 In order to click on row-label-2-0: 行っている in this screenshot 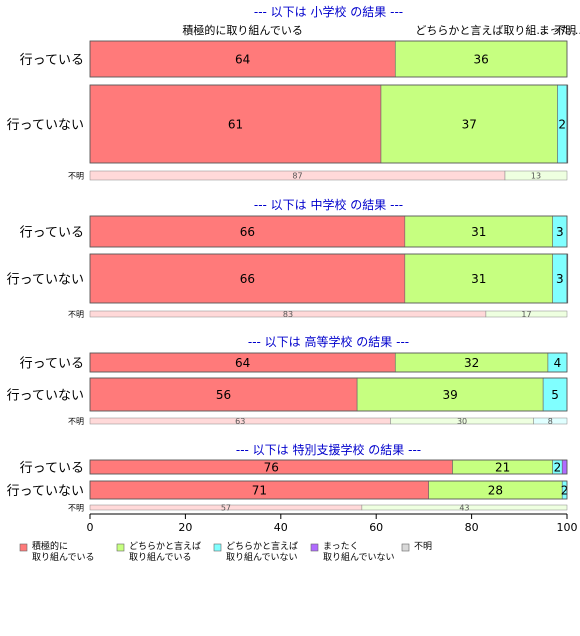, I will do `click(52, 364)`.